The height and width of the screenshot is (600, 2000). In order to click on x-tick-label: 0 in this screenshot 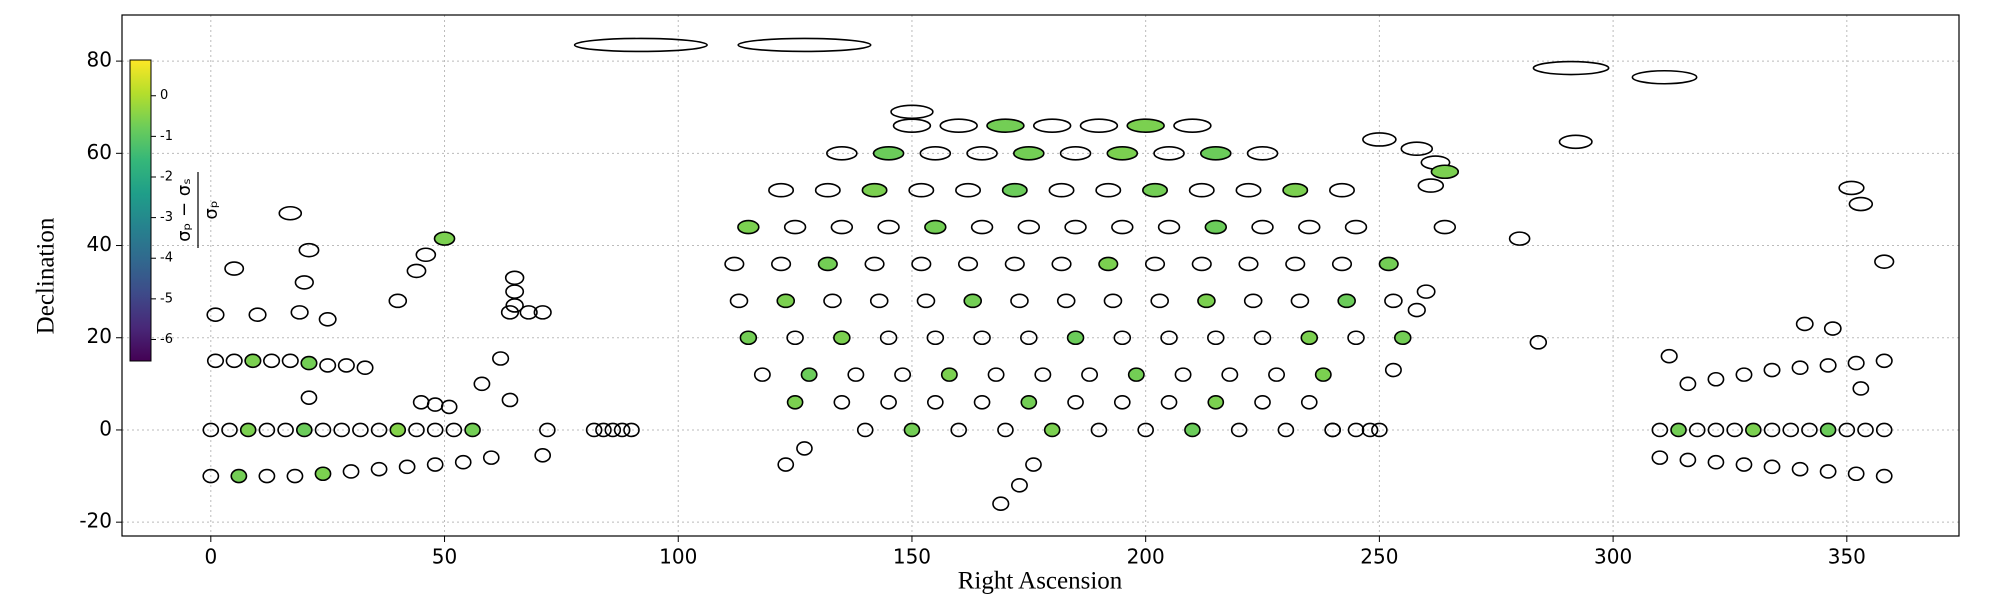, I will do `click(210, 557)`.